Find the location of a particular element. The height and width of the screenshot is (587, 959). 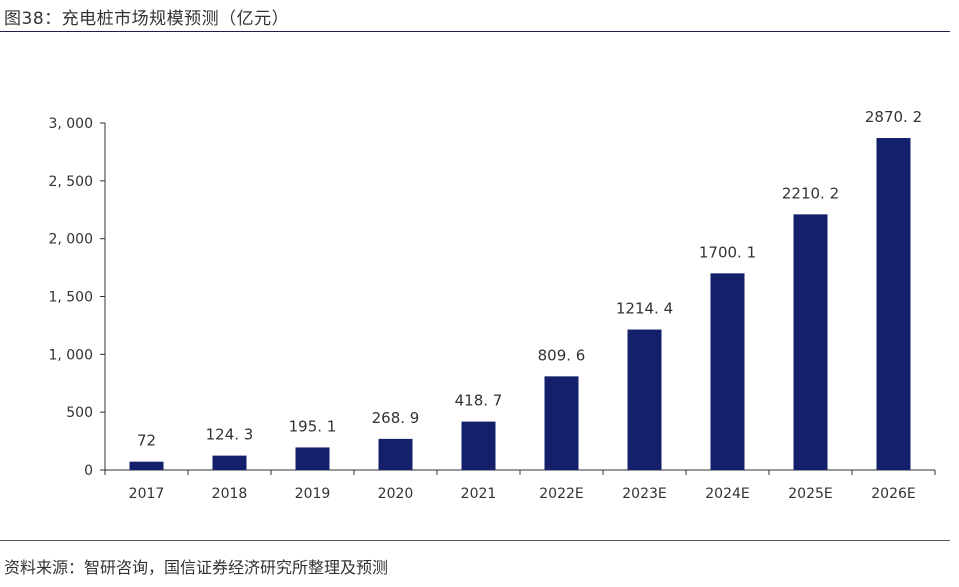

data-label-2017: 72 is located at coordinates (146, 441).